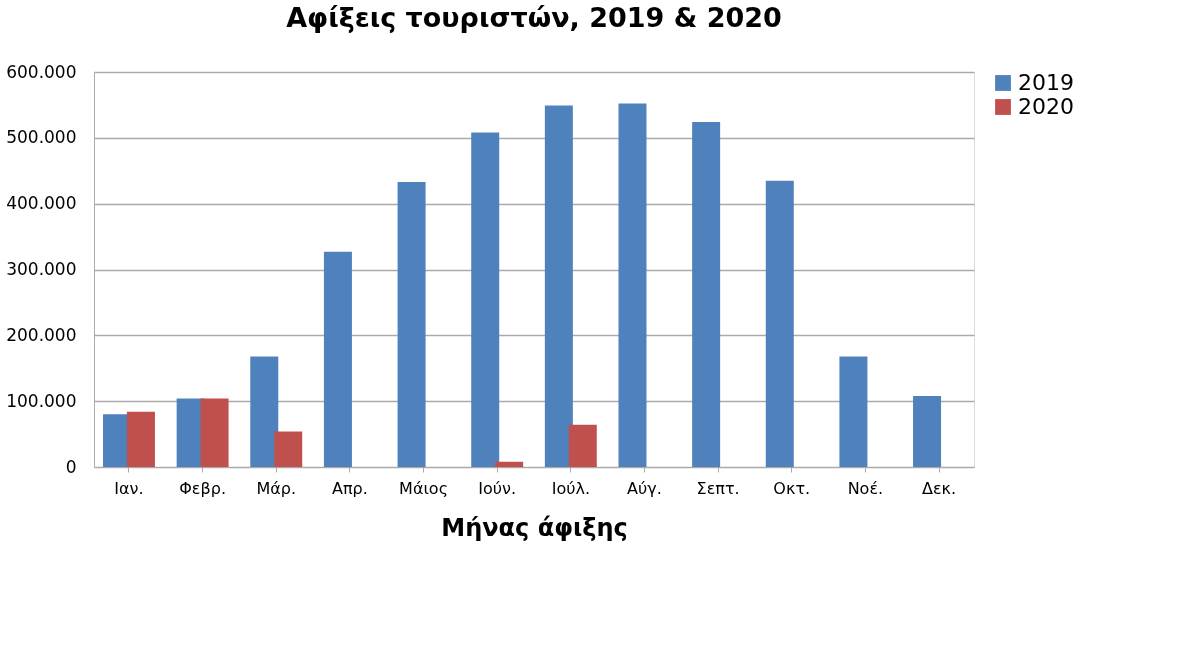 This screenshot has width=1200, height=660. Describe the element at coordinates (202, 488) in the screenshot. I see `x-tick-label: Φεβρ.` at that location.